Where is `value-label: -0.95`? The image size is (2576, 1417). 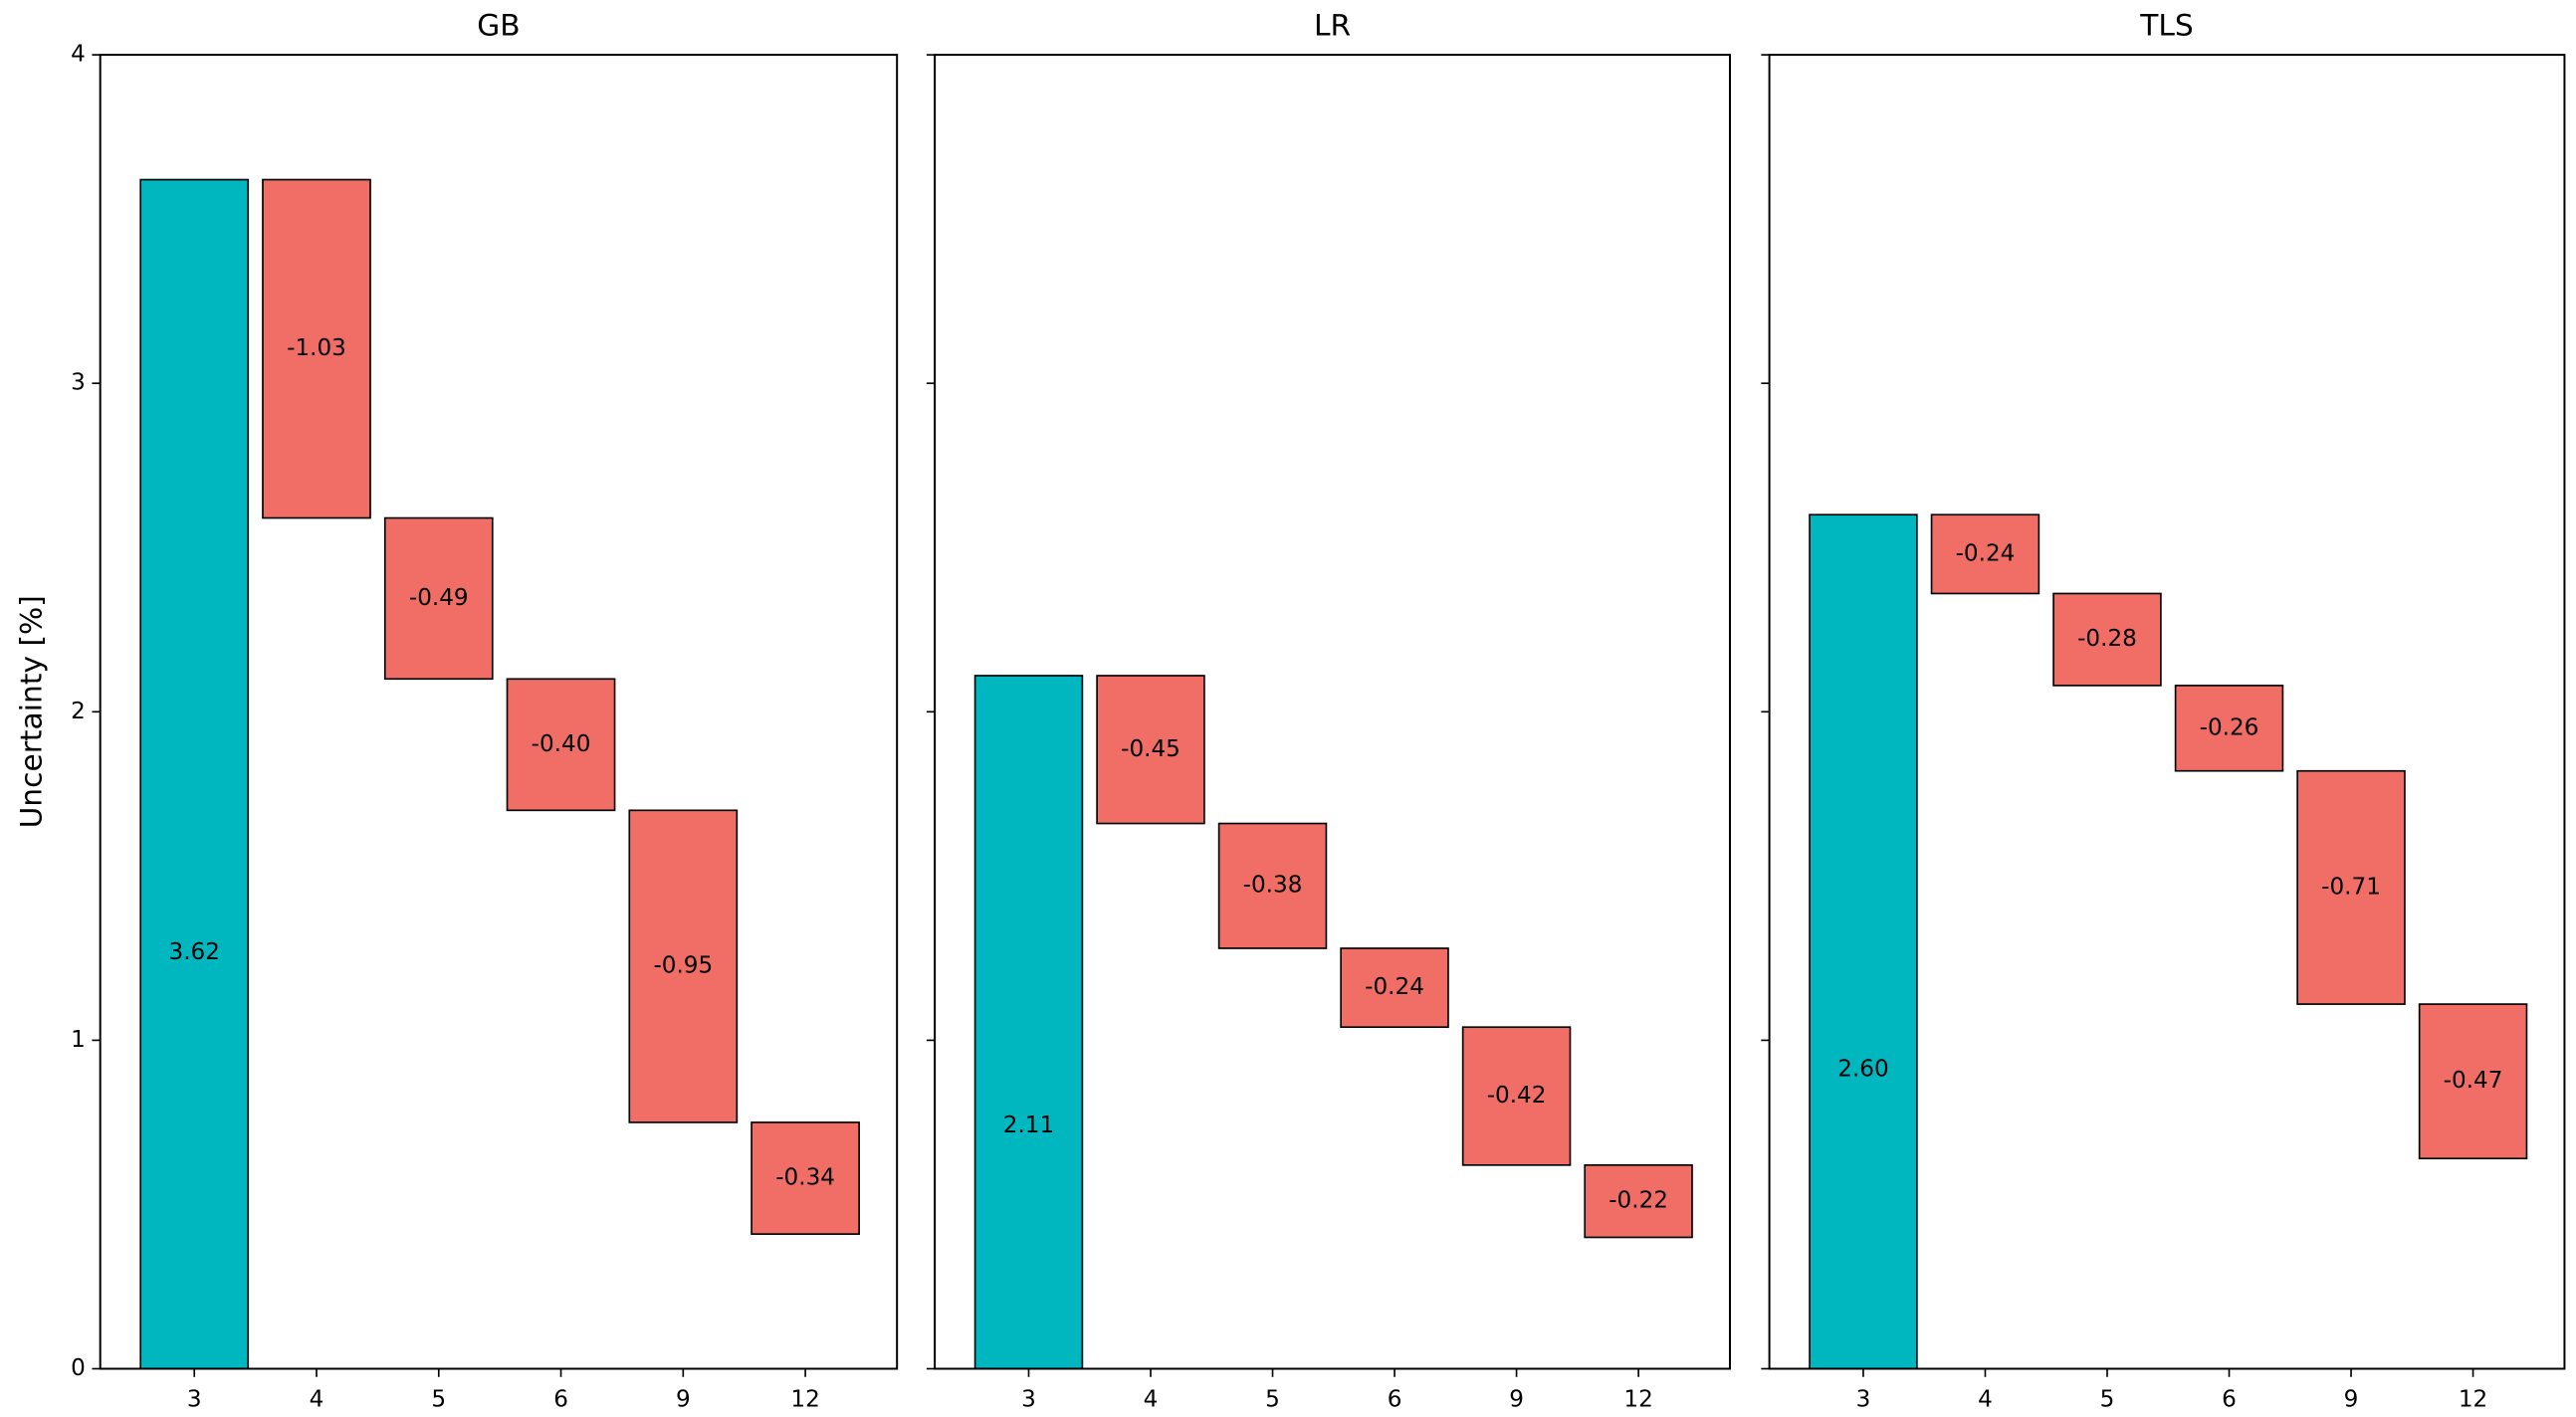 value-label: -0.95 is located at coordinates (683, 966).